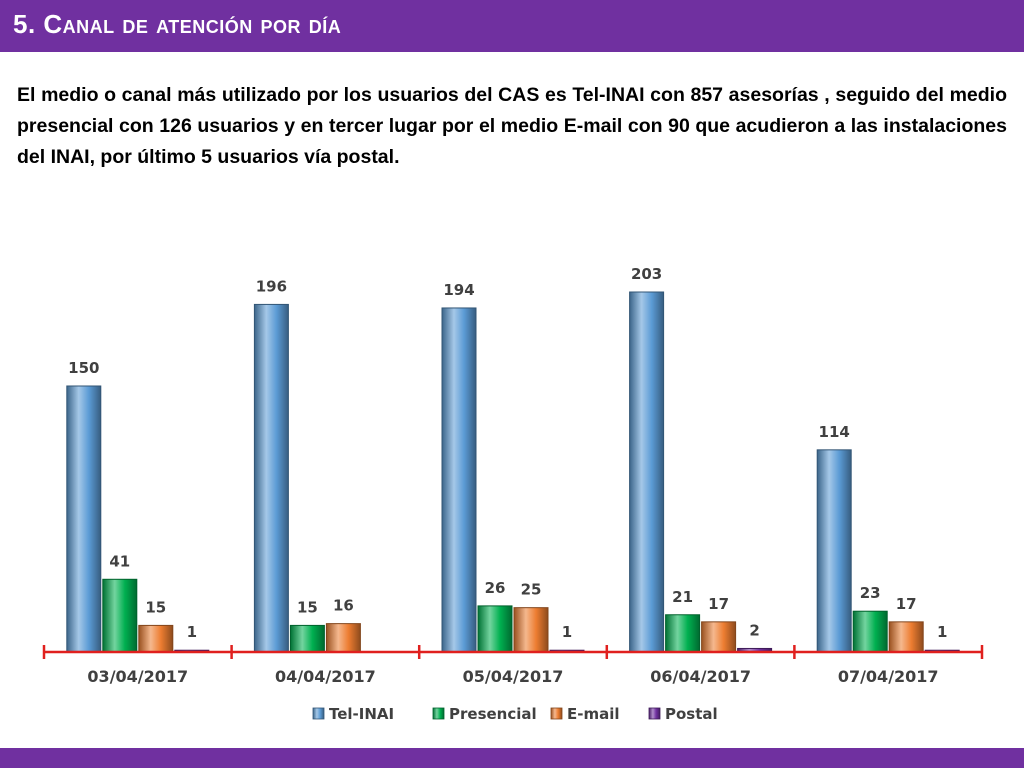 The height and width of the screenshot is (768, 1024). What do you see at coordinates (361, 714) in the screenshot?
I see `legend-label: Tel-INAI` at bounding box center [361, 714].